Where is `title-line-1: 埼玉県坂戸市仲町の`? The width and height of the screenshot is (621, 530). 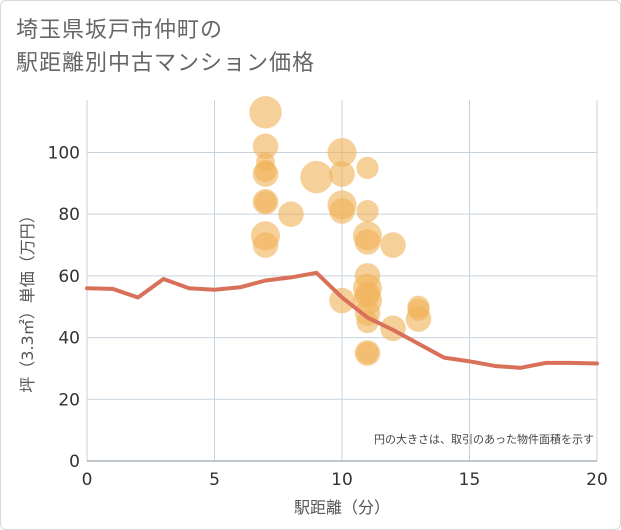
title-line-1: 埼玉県坂戸市仲町の is located at coordinates (120, 30).